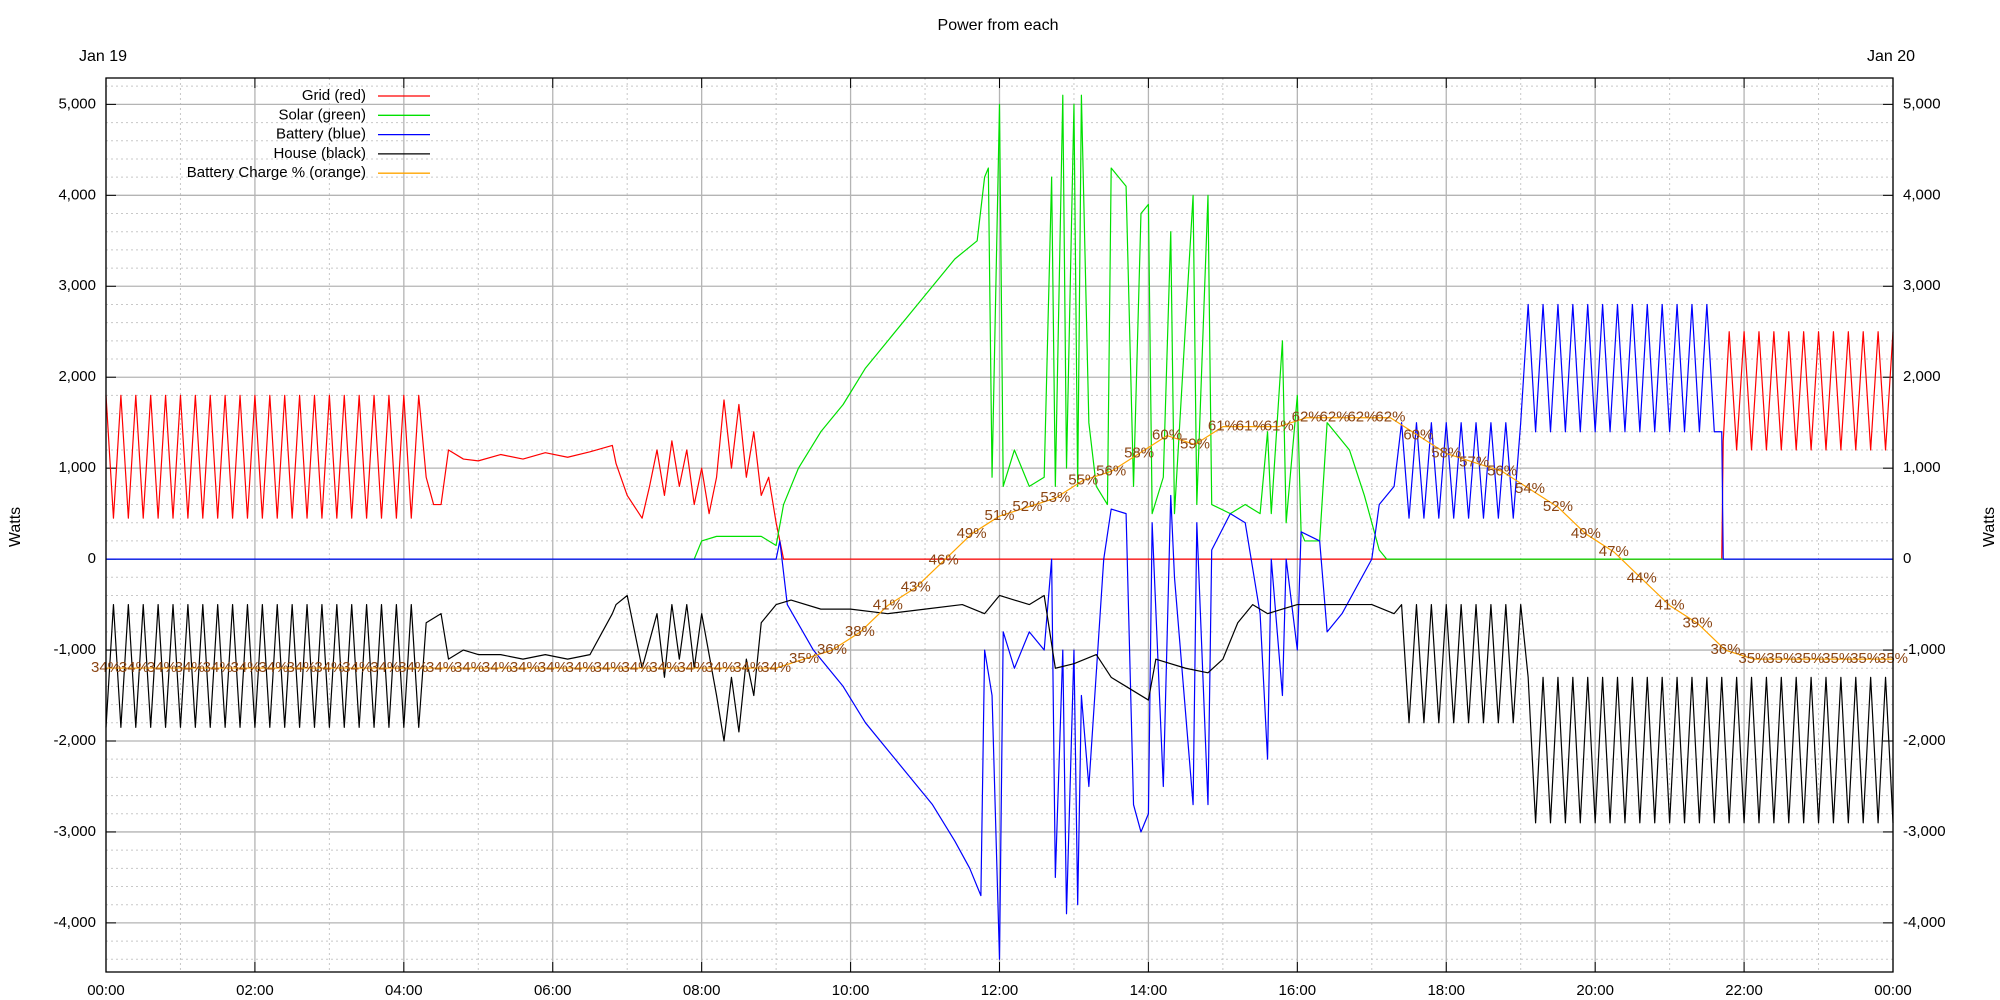 The width and height of the screenshot is (2000, 1000). What do you see at coordinates (321, 134) in the screenshot?
I see `legend-label: Battery (blue)` at bounding box center [321, 134].